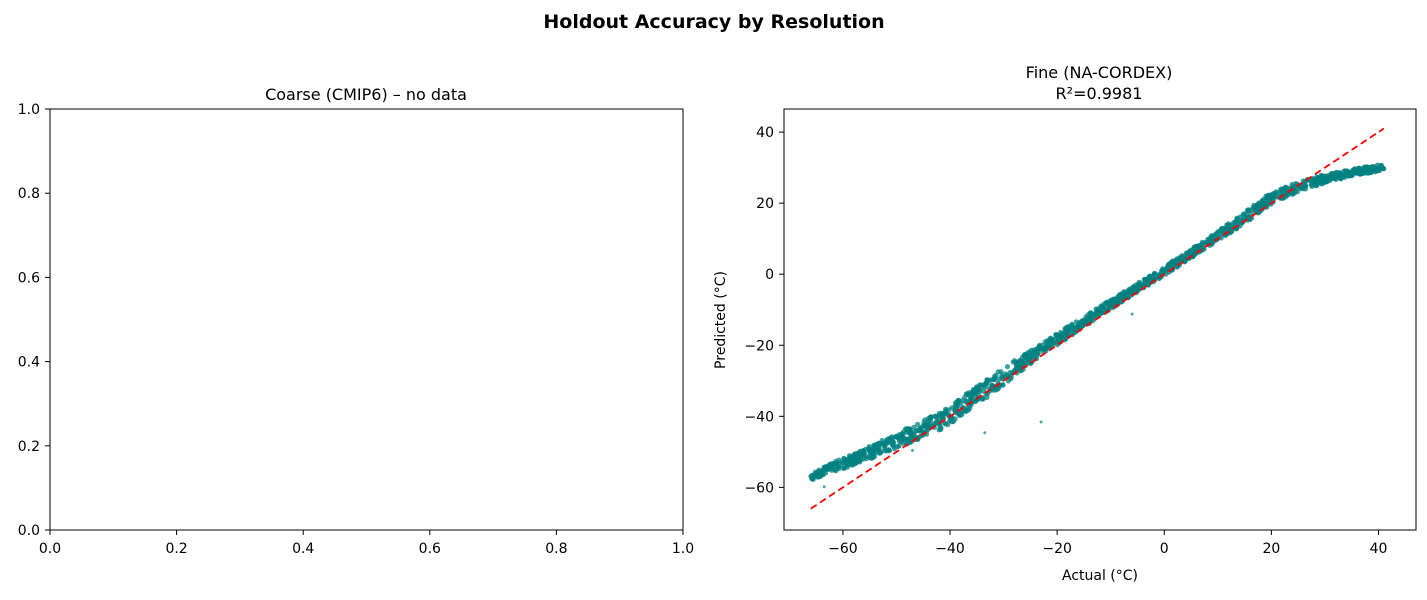 The height and width of the screenshot is (600, 1427). What do you see at coordinates (29, 278) in the screenshot?
I see `coarse-y-tick-label: 0.6` at bounding box center [29, 278].